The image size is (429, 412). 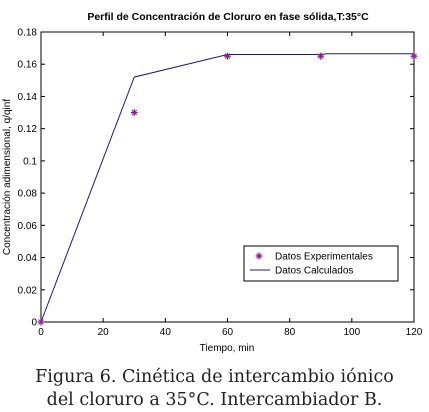 What do you see at coordinates (259, 256) in the screenshot?
I see `legend-marker-experimental` at bounding box center [259, 256].